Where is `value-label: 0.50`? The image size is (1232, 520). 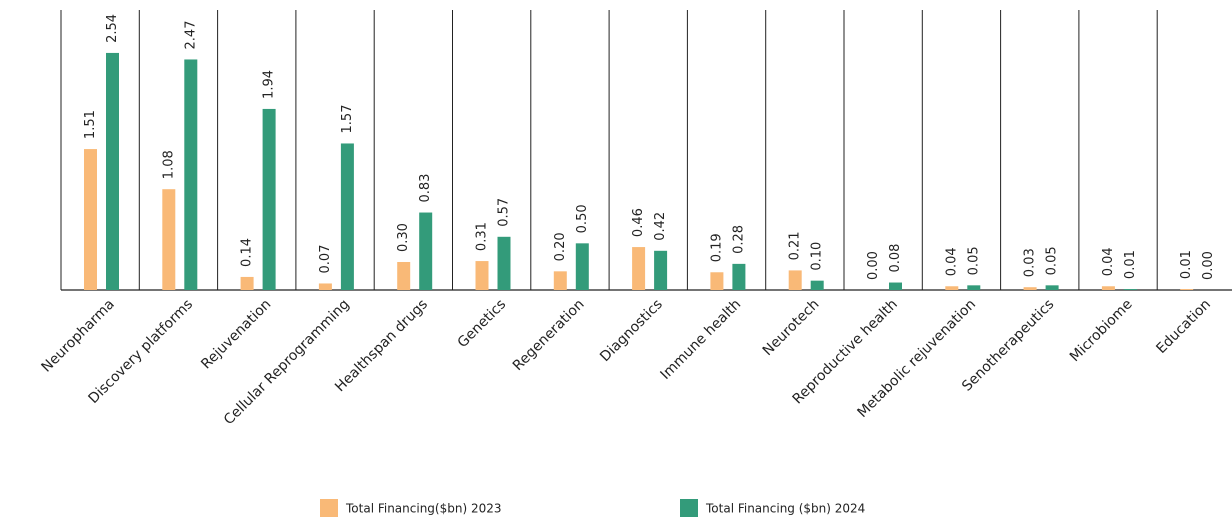 value-label: 0.50 is located at coordinates (582, 218).